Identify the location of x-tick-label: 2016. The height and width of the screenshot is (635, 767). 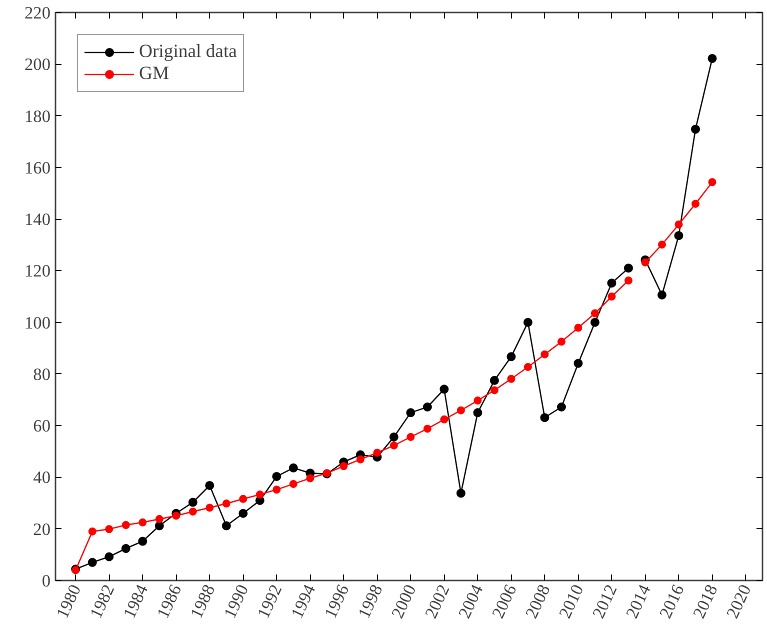
(672, 601).